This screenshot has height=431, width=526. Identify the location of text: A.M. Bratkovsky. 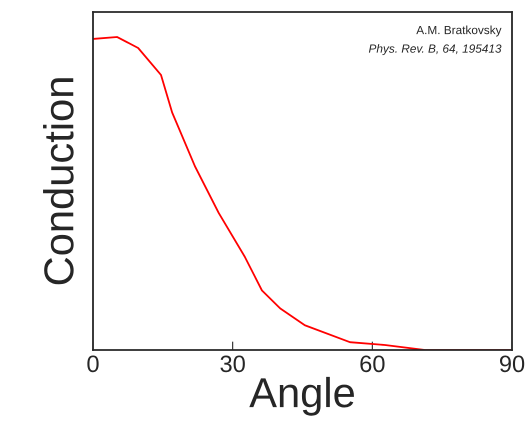
(459, 31).